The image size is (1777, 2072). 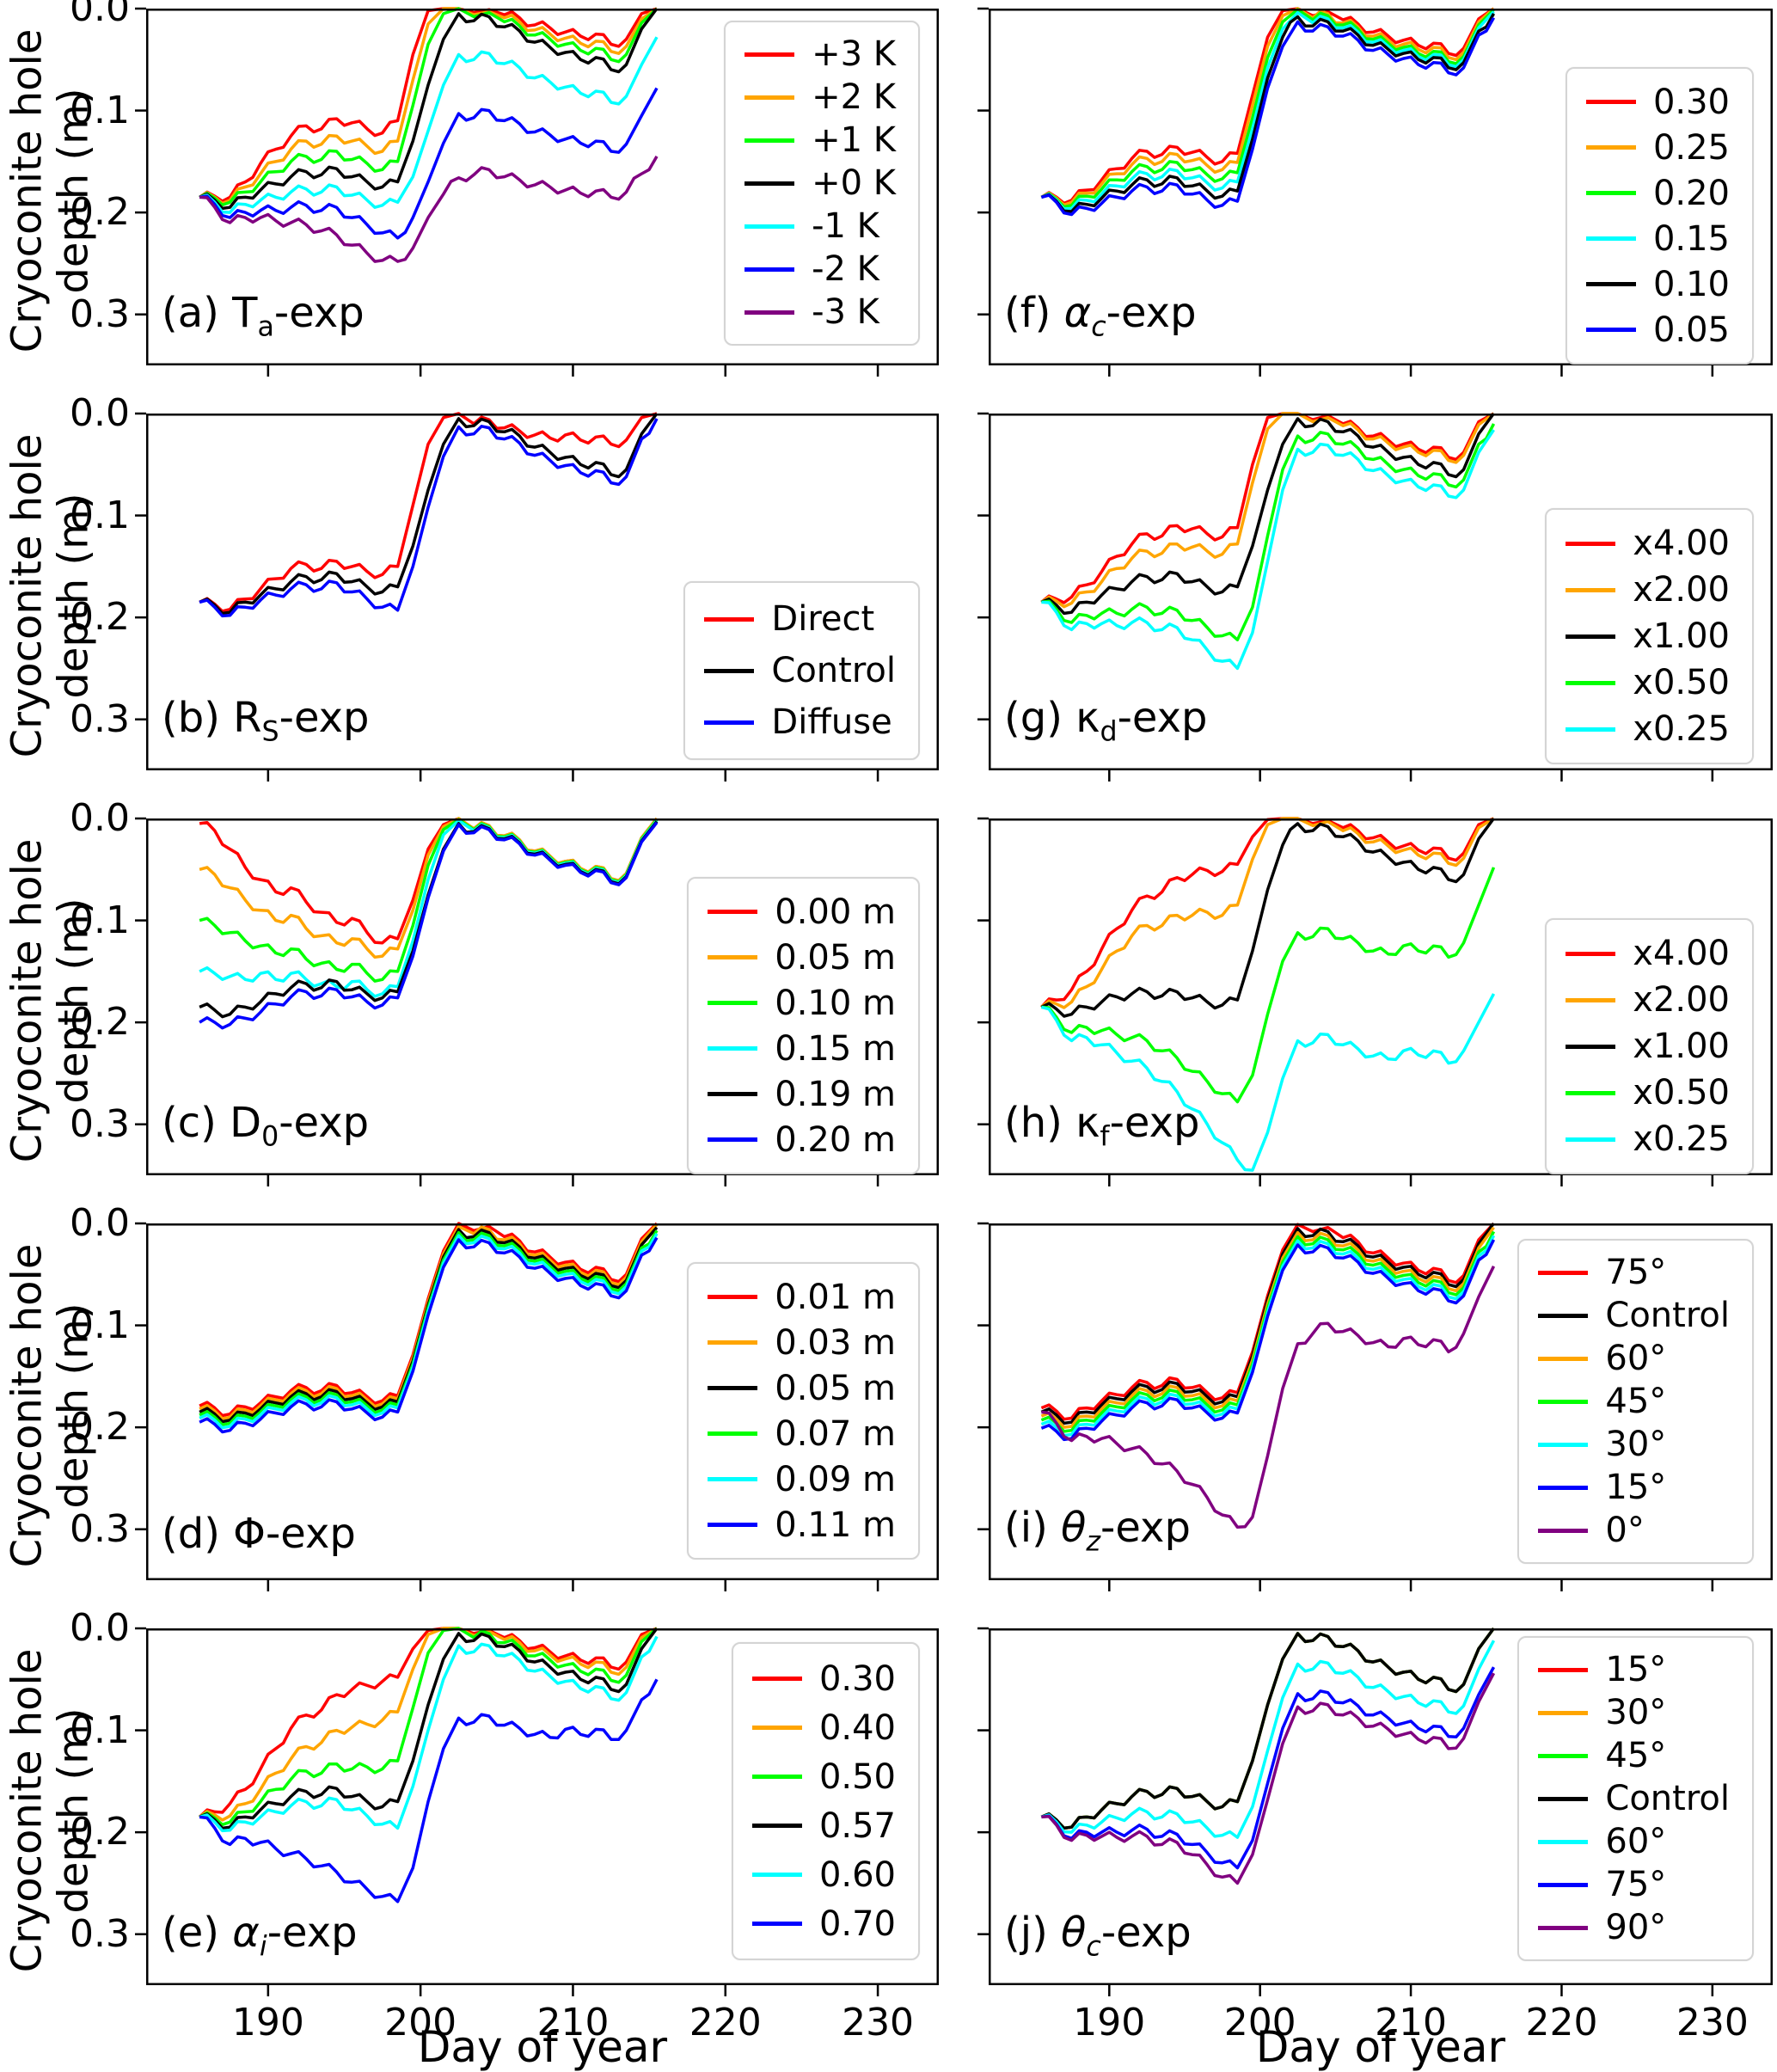 What do you see at coordinates (820, 227) in the screenshot?
I see `legend-entry: -1 K` at bounding box center [820, 227].